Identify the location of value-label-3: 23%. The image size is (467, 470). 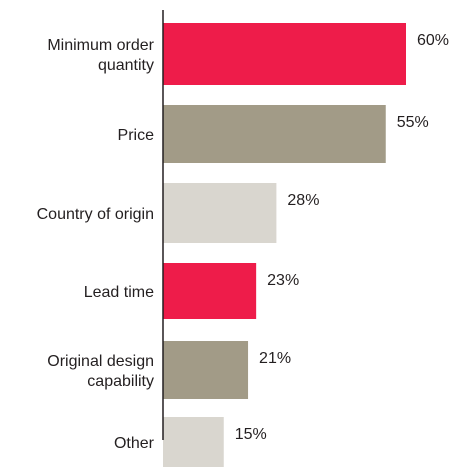
(283, 280).